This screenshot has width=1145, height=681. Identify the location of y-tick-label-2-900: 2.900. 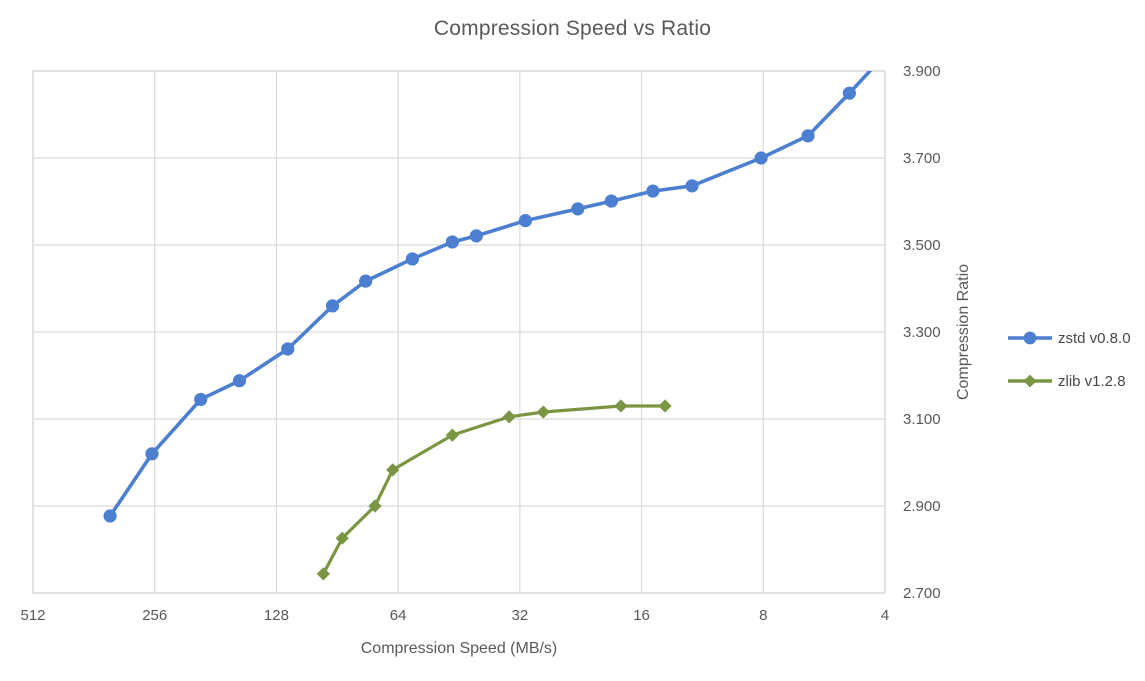
(922, 506).